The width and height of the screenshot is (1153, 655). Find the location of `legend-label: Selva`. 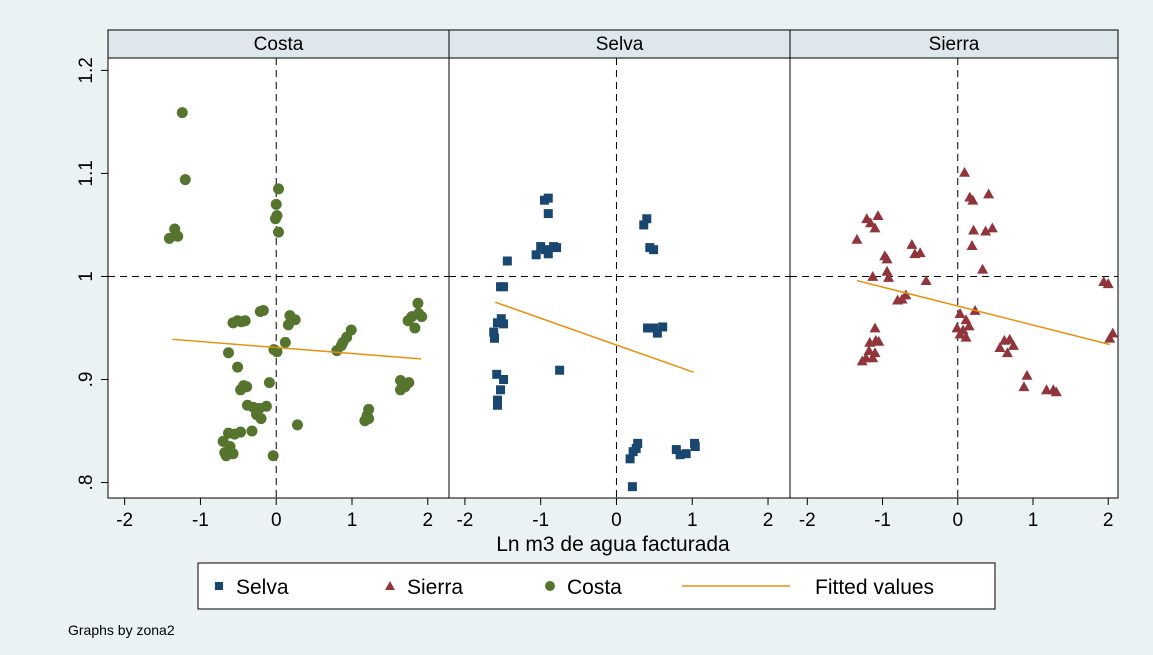

legend-label: Selva is located at coordinates (262, 587).